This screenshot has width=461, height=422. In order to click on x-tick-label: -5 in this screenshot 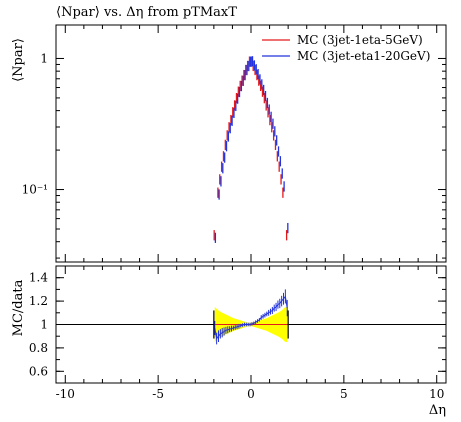, I will do `click(158, 394)`.